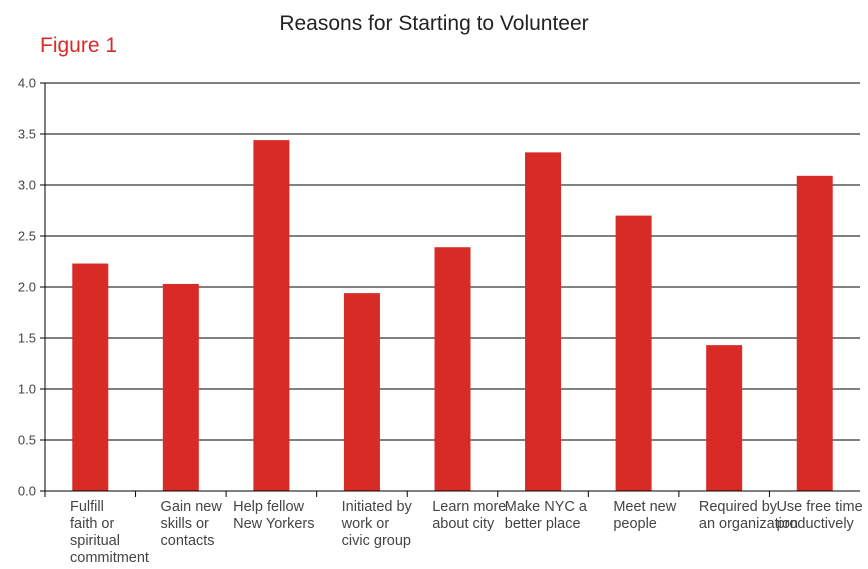  What do you see at coordinates (27, 236) in the screenshot?
I see `y-tick-label: 2.5` at bounding box center [27, 236].